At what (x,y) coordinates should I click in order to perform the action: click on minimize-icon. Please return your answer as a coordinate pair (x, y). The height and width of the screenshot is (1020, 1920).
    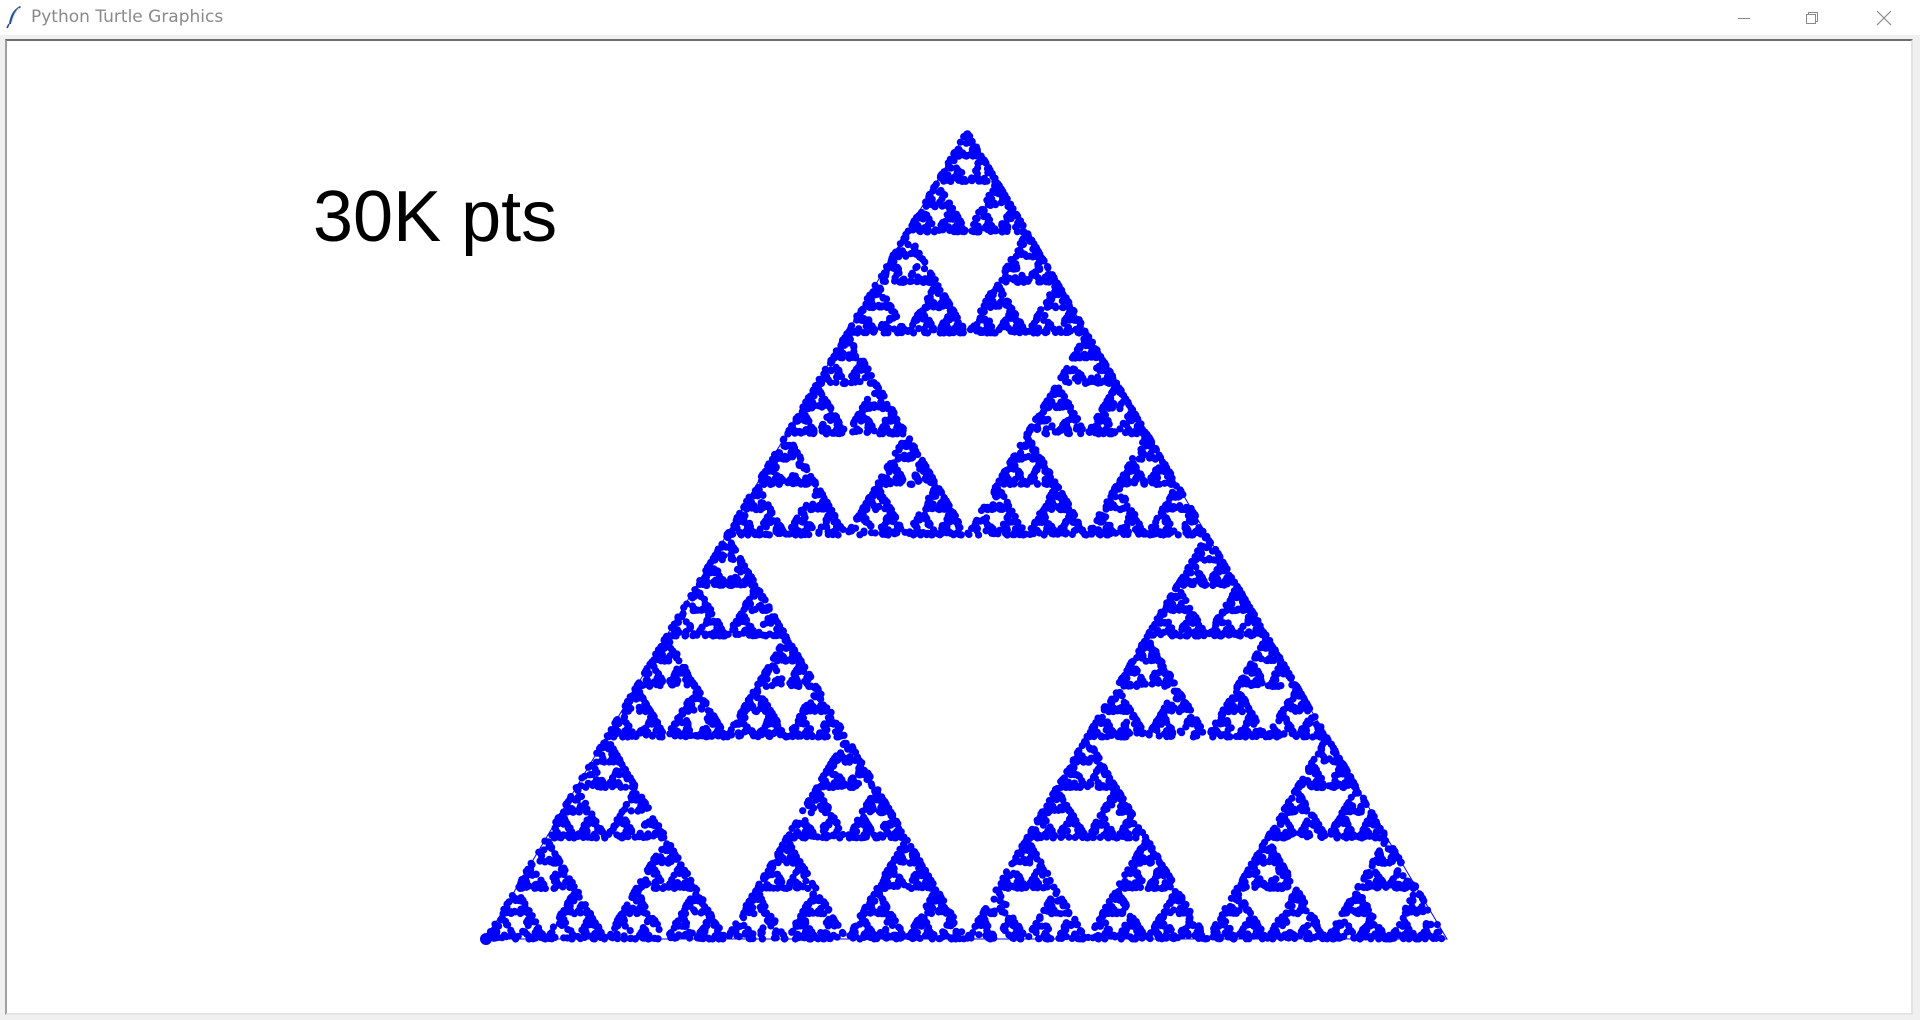
    Looking at the image, I should click on (1744, 18).